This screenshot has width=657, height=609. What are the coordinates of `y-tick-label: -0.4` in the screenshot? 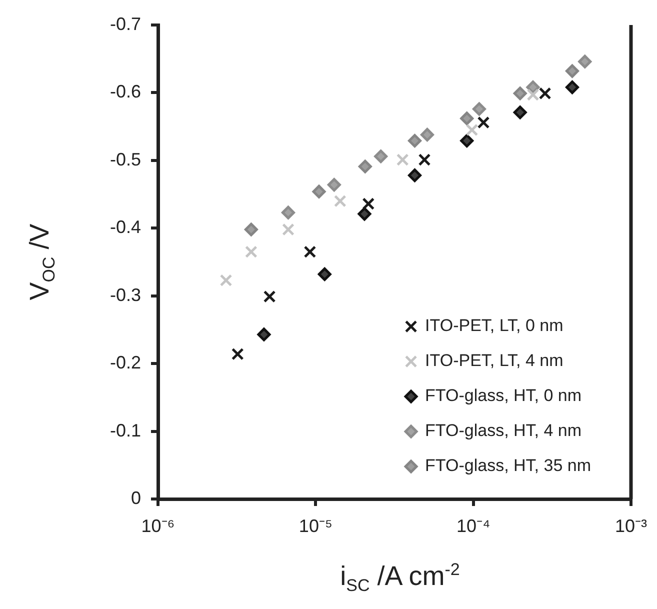 It's located at (125, 227).